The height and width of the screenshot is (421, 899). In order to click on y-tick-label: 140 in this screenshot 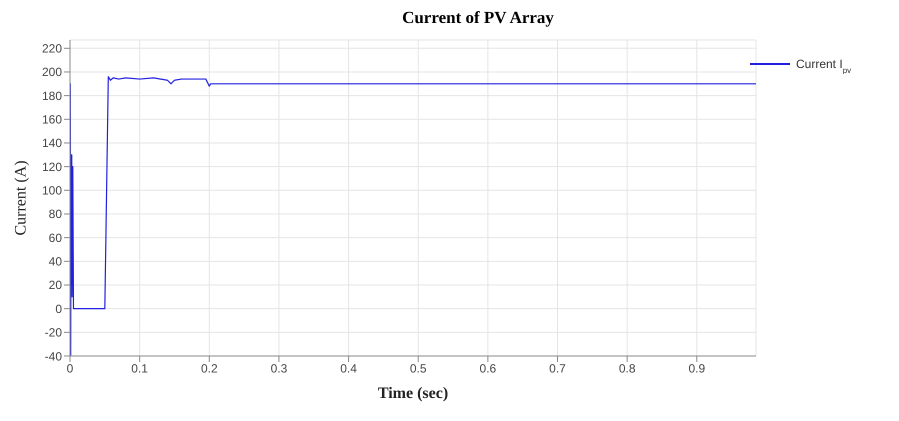, I will do `click(52, 143)`.